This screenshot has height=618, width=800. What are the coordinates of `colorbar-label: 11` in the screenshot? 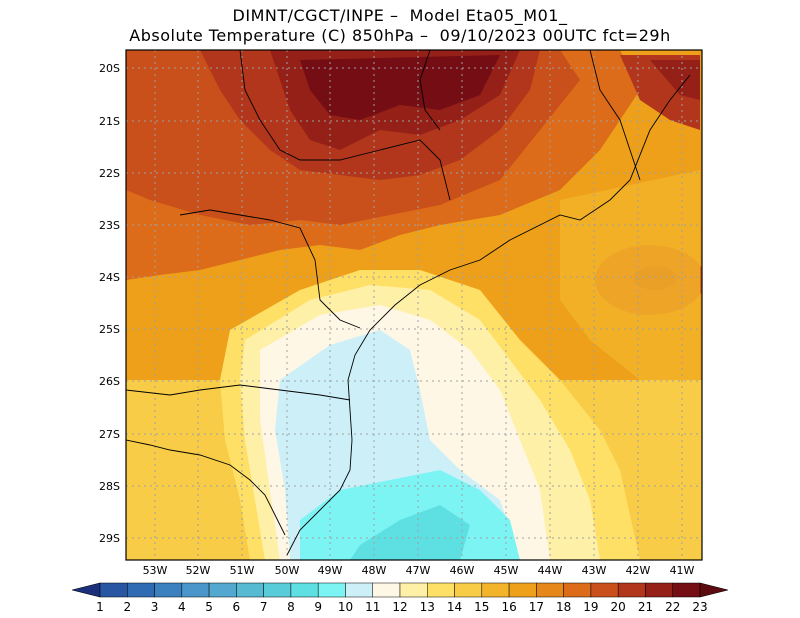 It's located at (372, 607).